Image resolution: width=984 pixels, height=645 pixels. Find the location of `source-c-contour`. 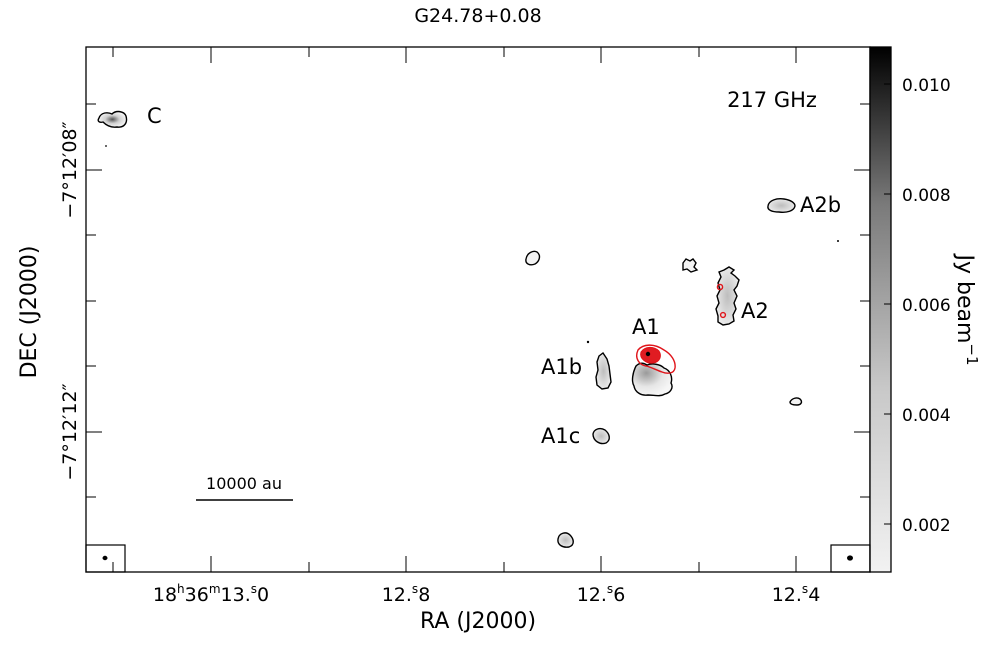

source-c-contour is located at coordinates (112, 128).